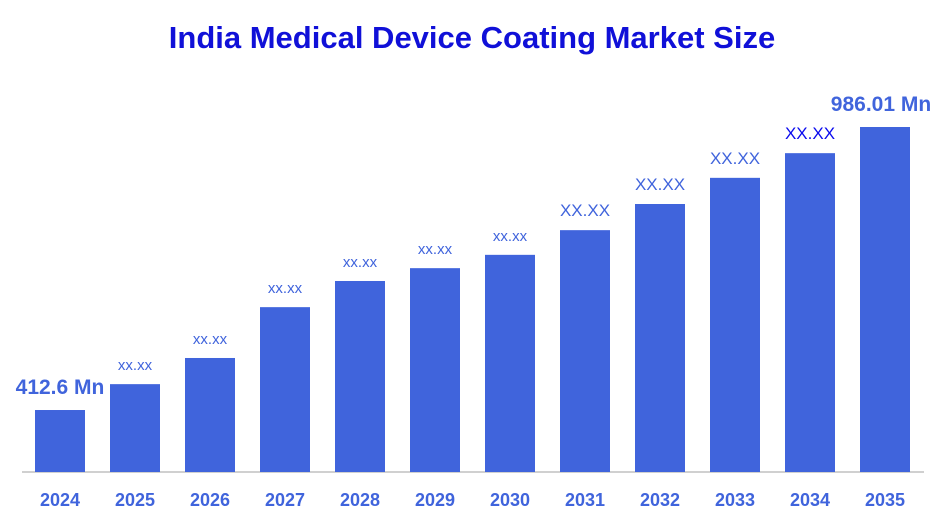 The width and height of the screenshot is (944, 525). What do you see at coordinates (435, 370) in the screenshot?
I see `bar-2029` at bounding box center [435, 370].